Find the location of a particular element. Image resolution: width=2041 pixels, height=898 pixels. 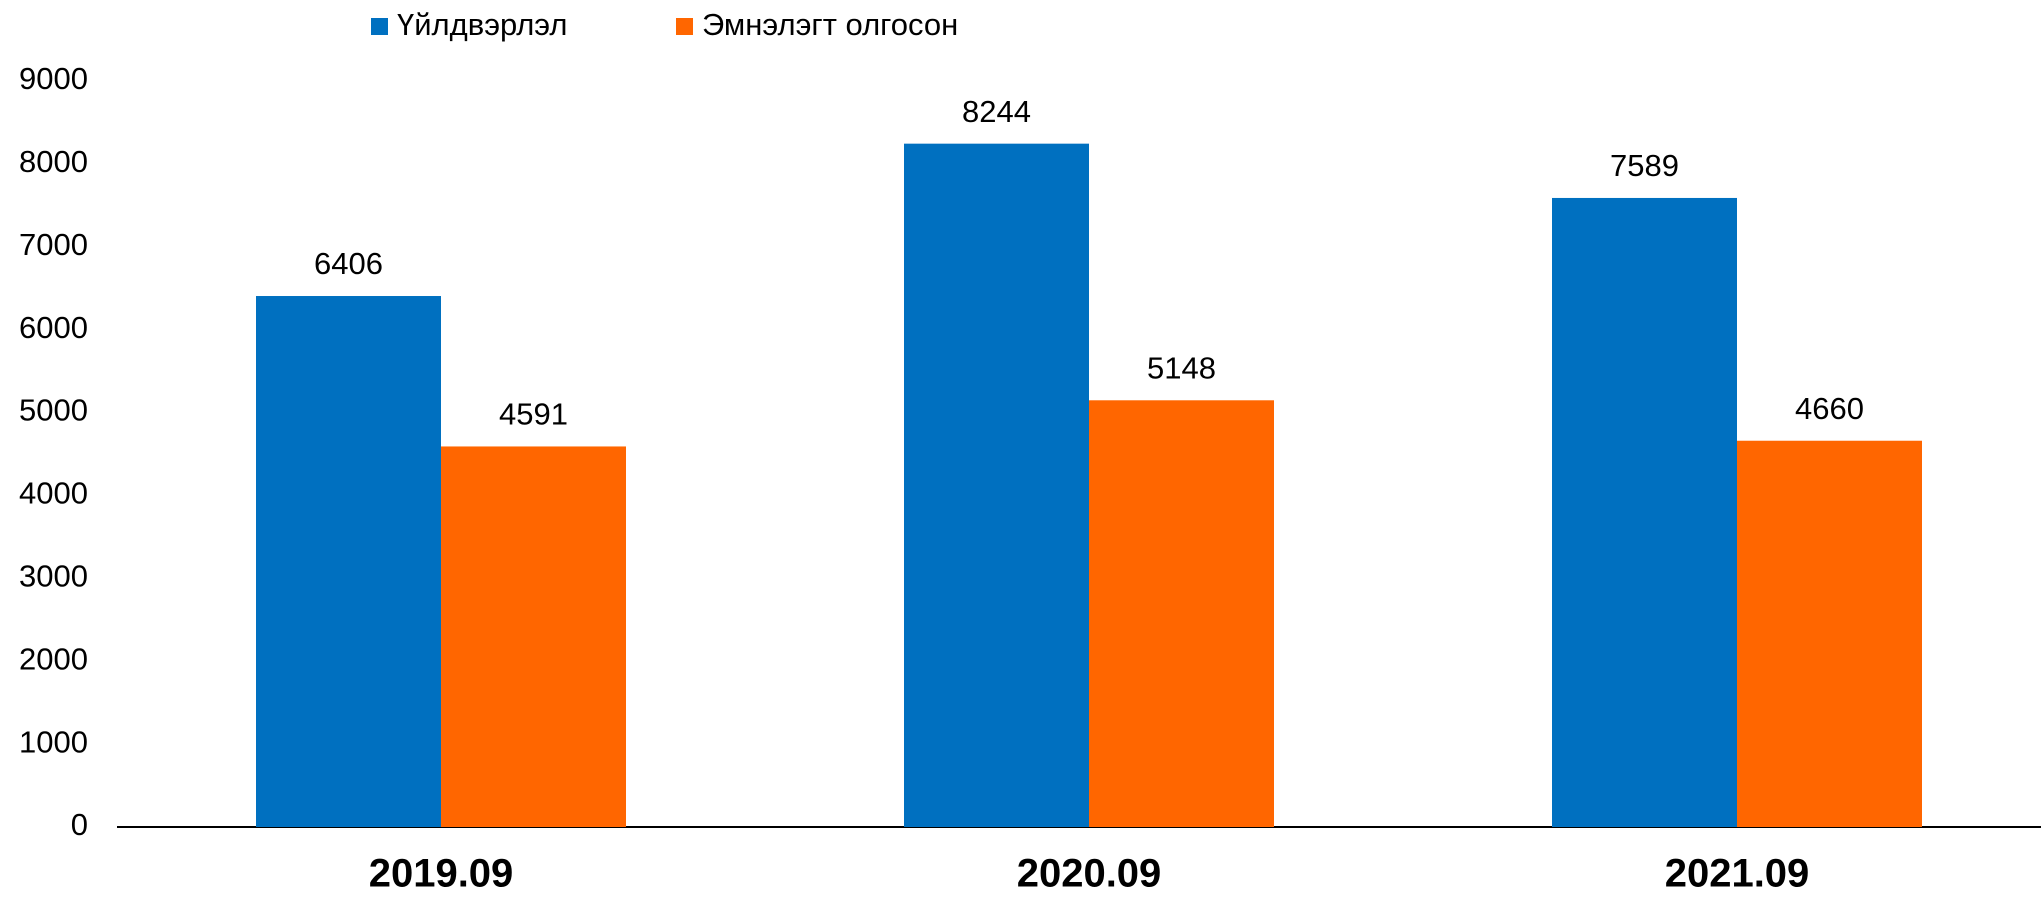

x-tick-label: 2020.09 is located at coordinates (1089, 874).